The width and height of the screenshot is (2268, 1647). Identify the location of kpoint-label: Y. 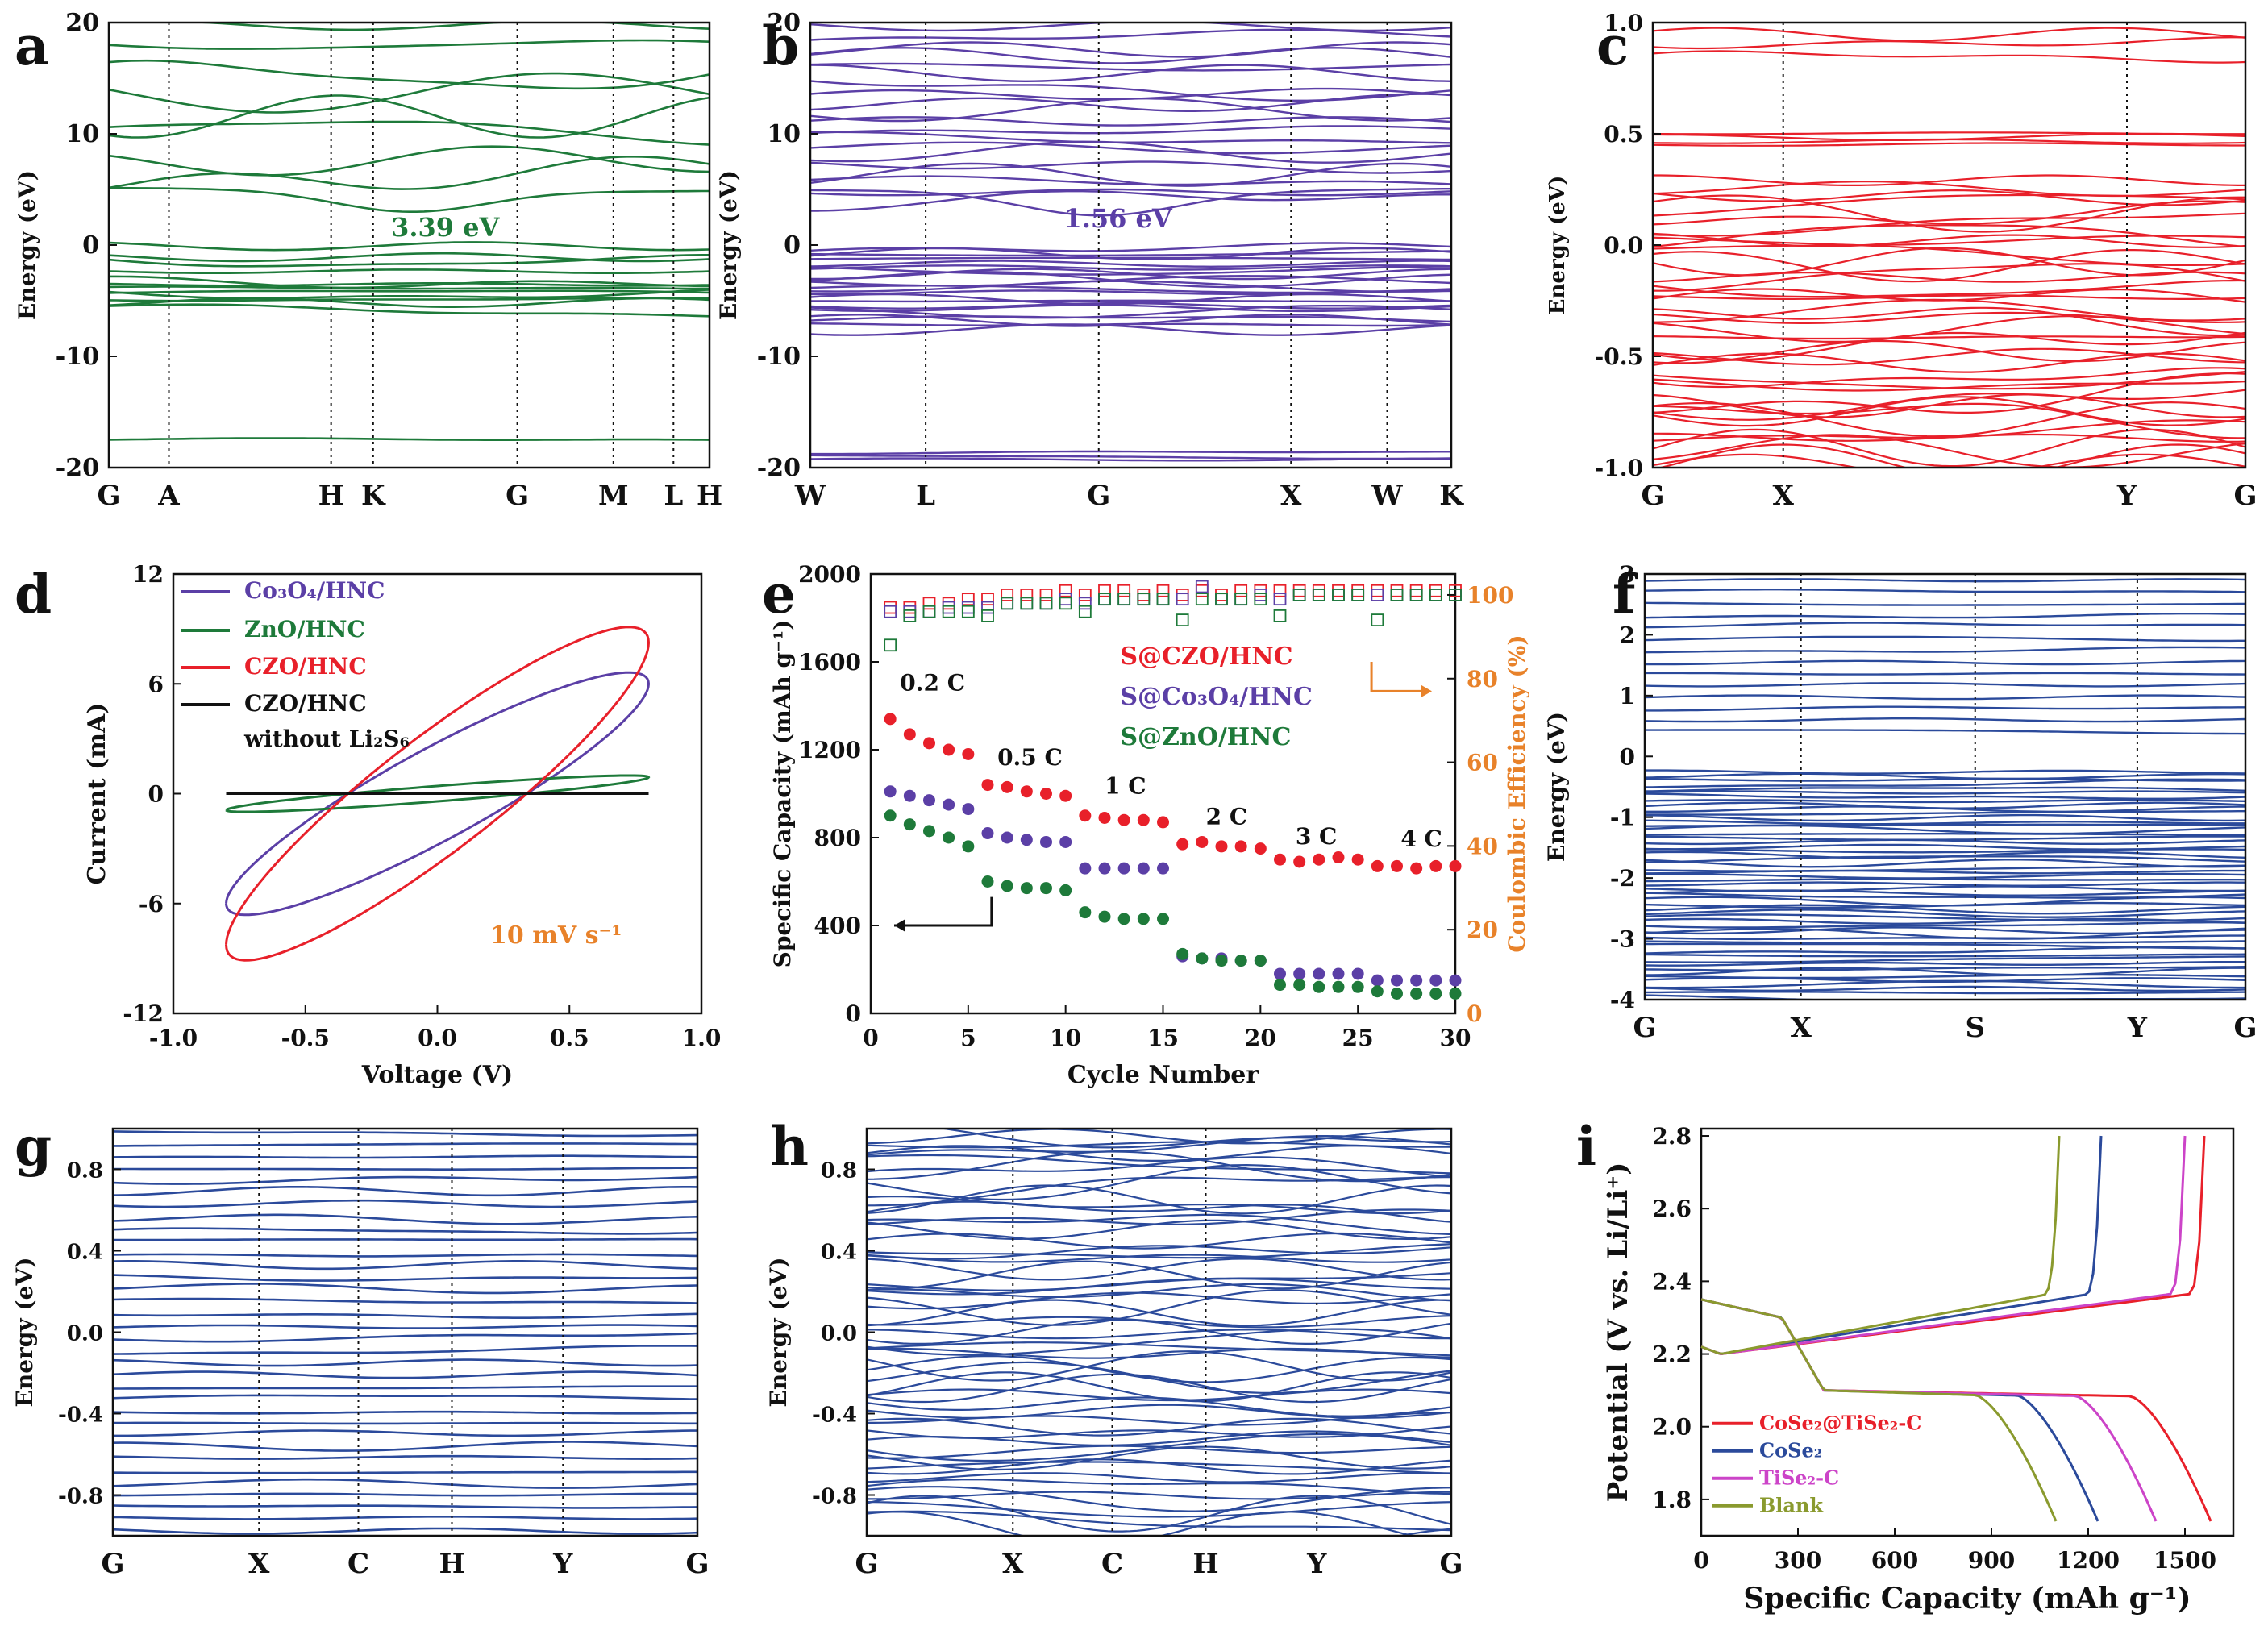
(2126, 496).